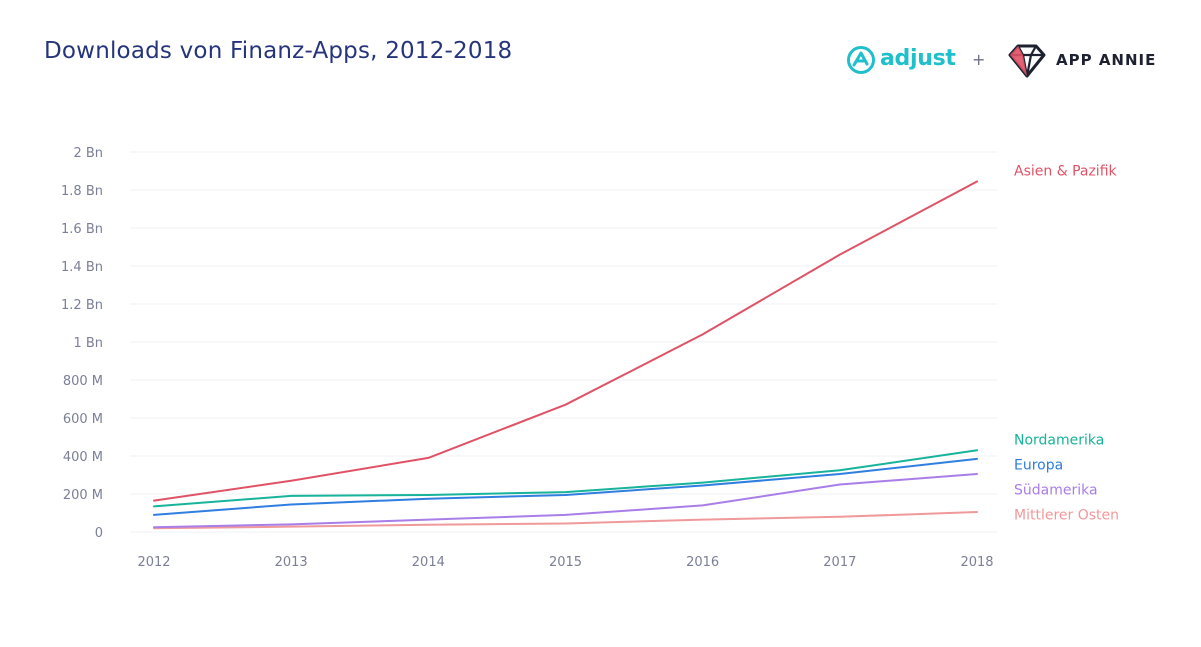 The width and height of the screenshot is (1201, 647). I want to click on x-tick-label: 2015, so click(565, 562).